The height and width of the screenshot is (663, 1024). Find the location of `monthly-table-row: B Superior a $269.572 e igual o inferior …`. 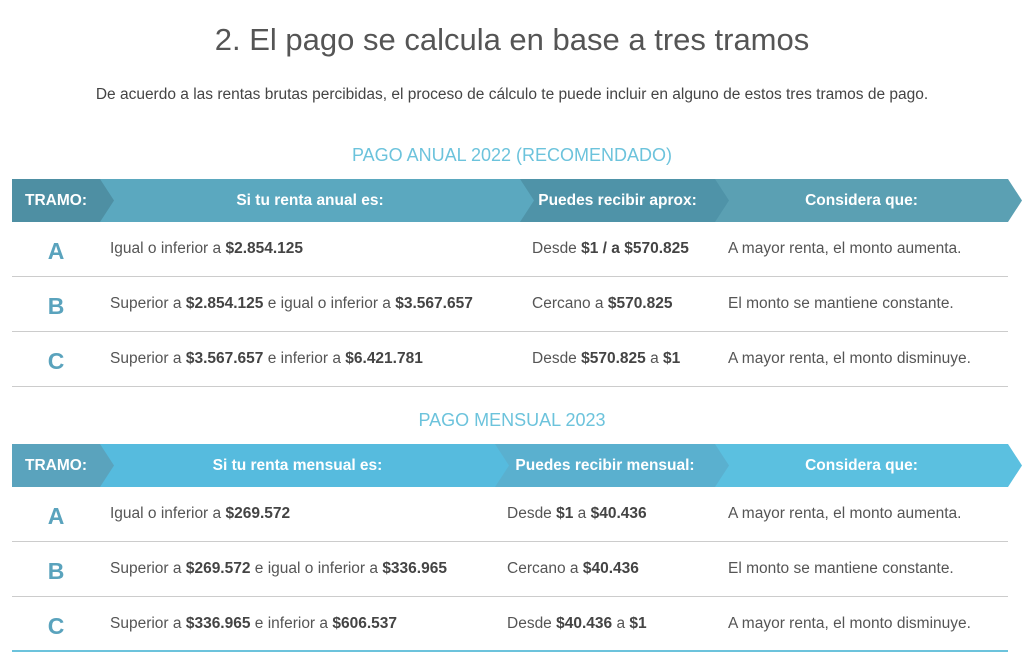

monthly-table-row: B Superior a $269.572 e igual o inferior … is located at coordinates (510, 569).